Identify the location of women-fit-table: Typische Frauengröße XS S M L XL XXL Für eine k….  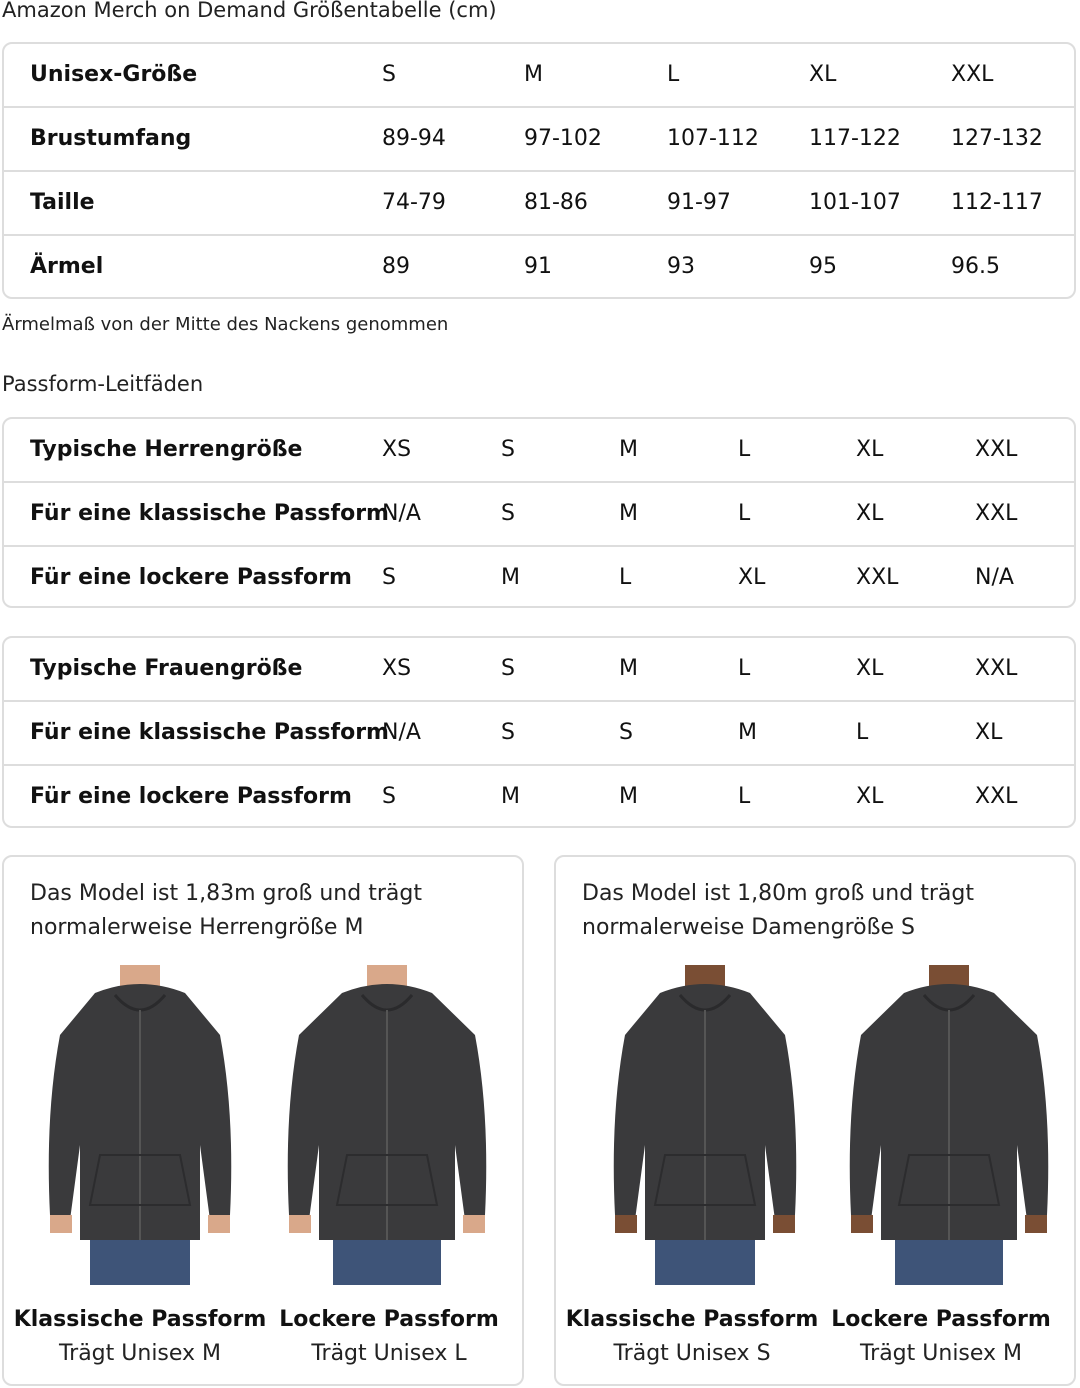
(539, 732).